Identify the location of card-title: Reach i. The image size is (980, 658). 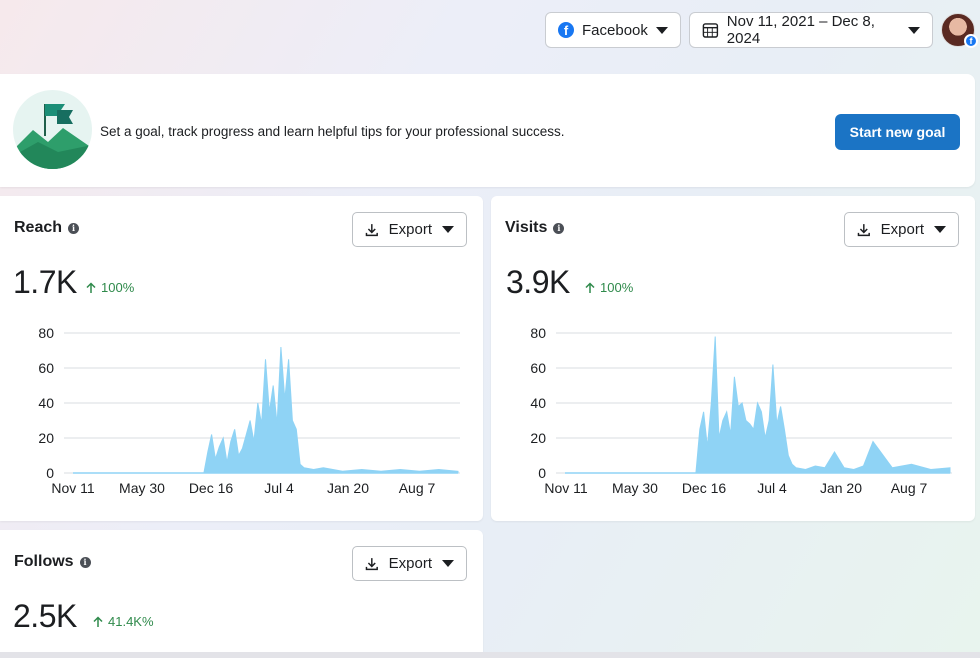
(47, 228).